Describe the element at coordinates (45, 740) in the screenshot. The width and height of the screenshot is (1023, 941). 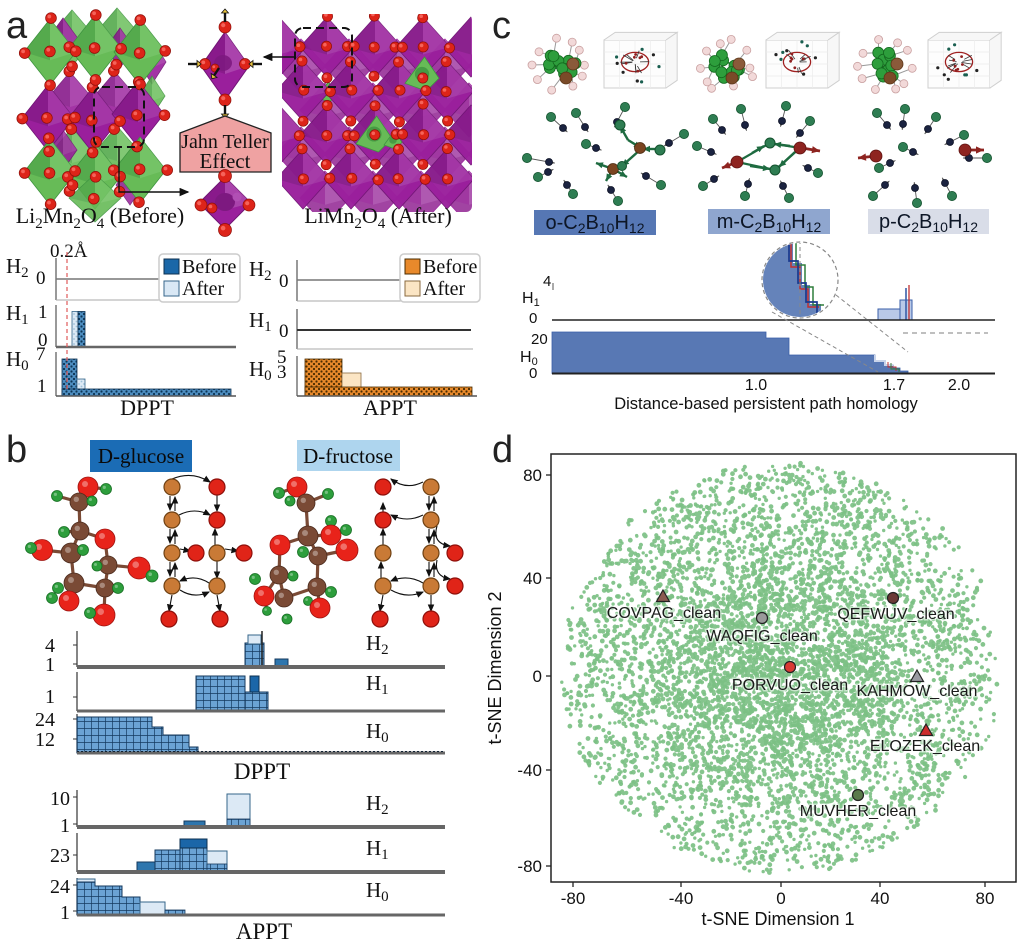
I see `svg-text: 12` at that location.